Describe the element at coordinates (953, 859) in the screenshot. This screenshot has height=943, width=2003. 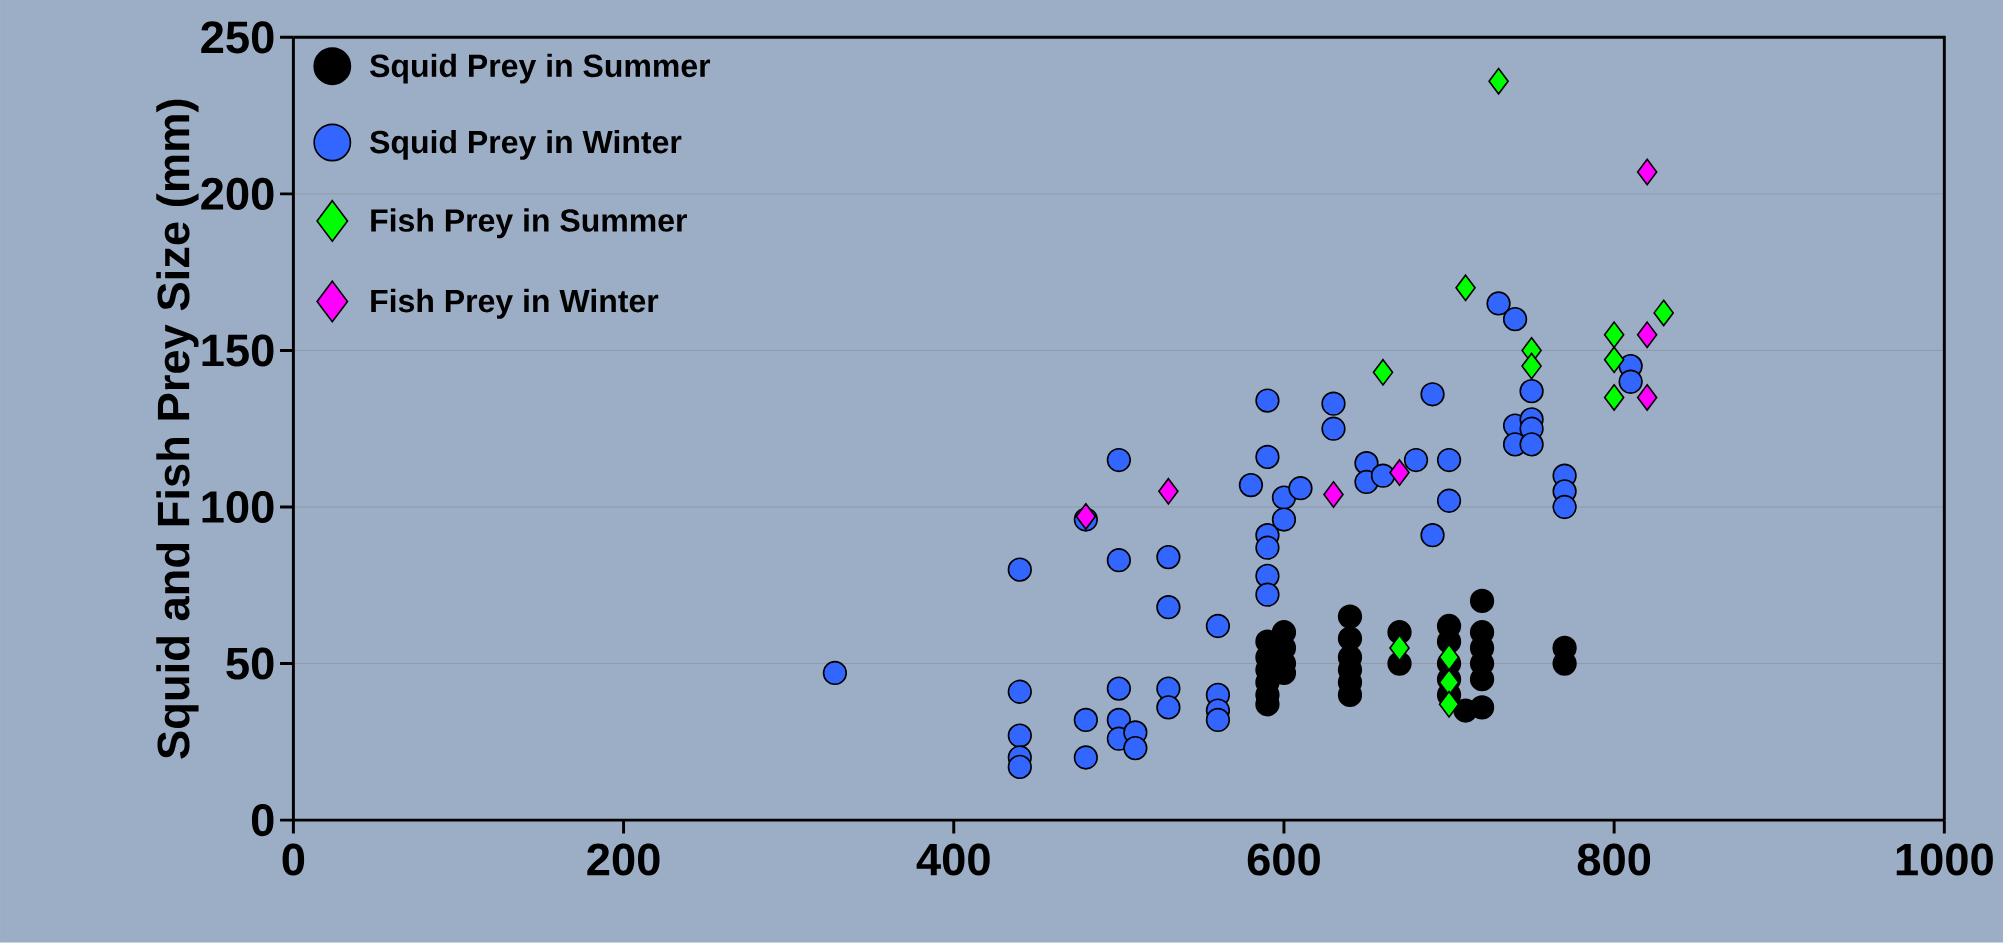
I see `x-tick-label: 400` at that location.